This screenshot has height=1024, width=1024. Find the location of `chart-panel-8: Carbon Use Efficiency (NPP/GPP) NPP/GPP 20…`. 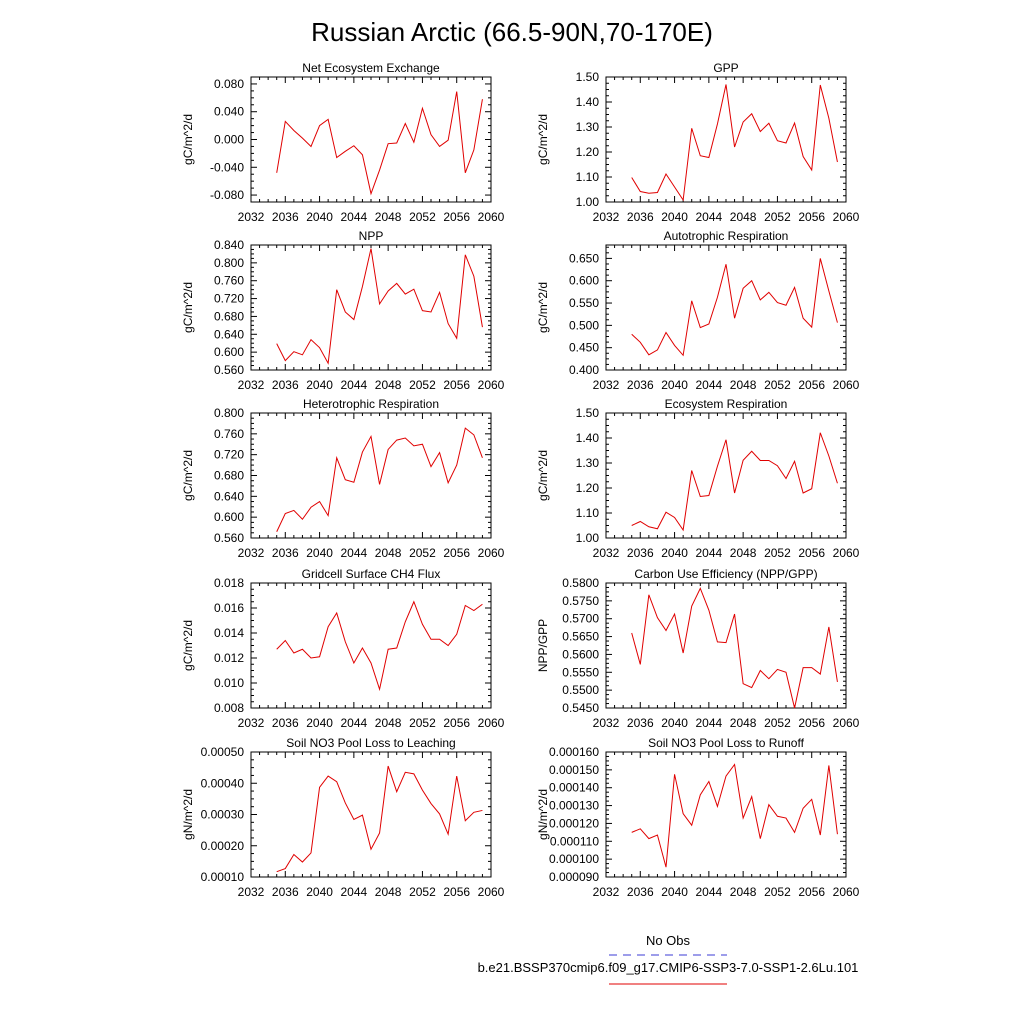

chart-panel-8: Carbon Use Efficiency (NPP/GPP) NPP/GPP 20… is located at coordinates (698, 648).